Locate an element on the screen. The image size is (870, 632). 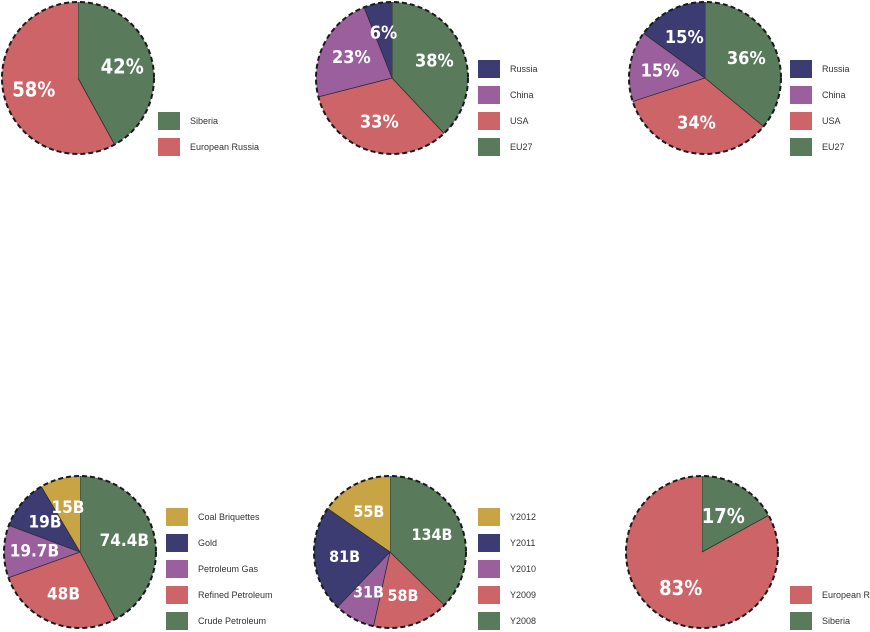
pie-chart: 36% 34% 15% 15% is located at coordinates (705, 78).